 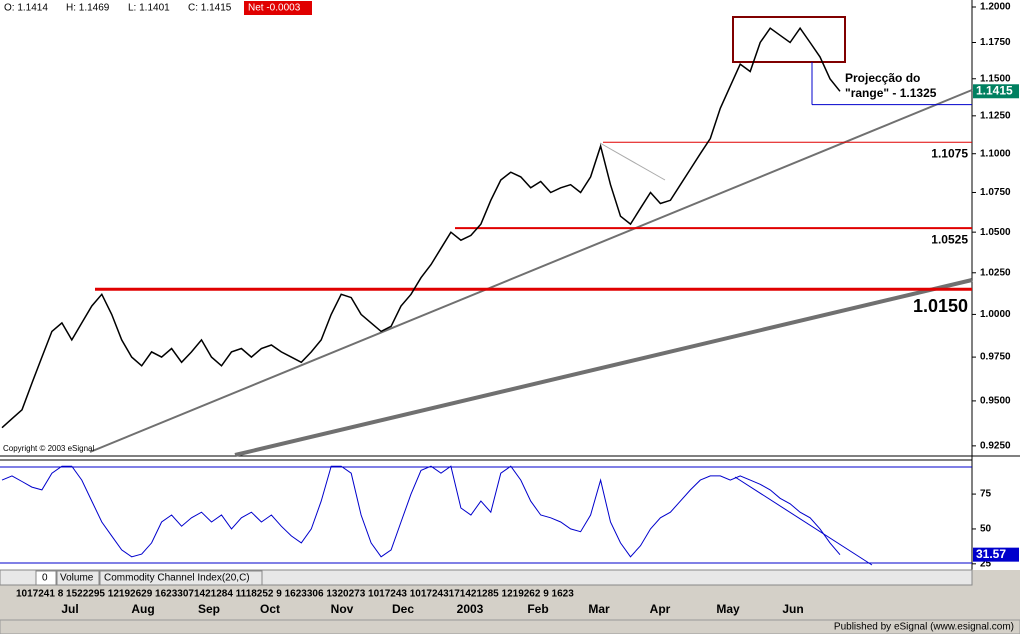 I want to click on annotation: "range" - 1.1325, so click(x=891, y=93).